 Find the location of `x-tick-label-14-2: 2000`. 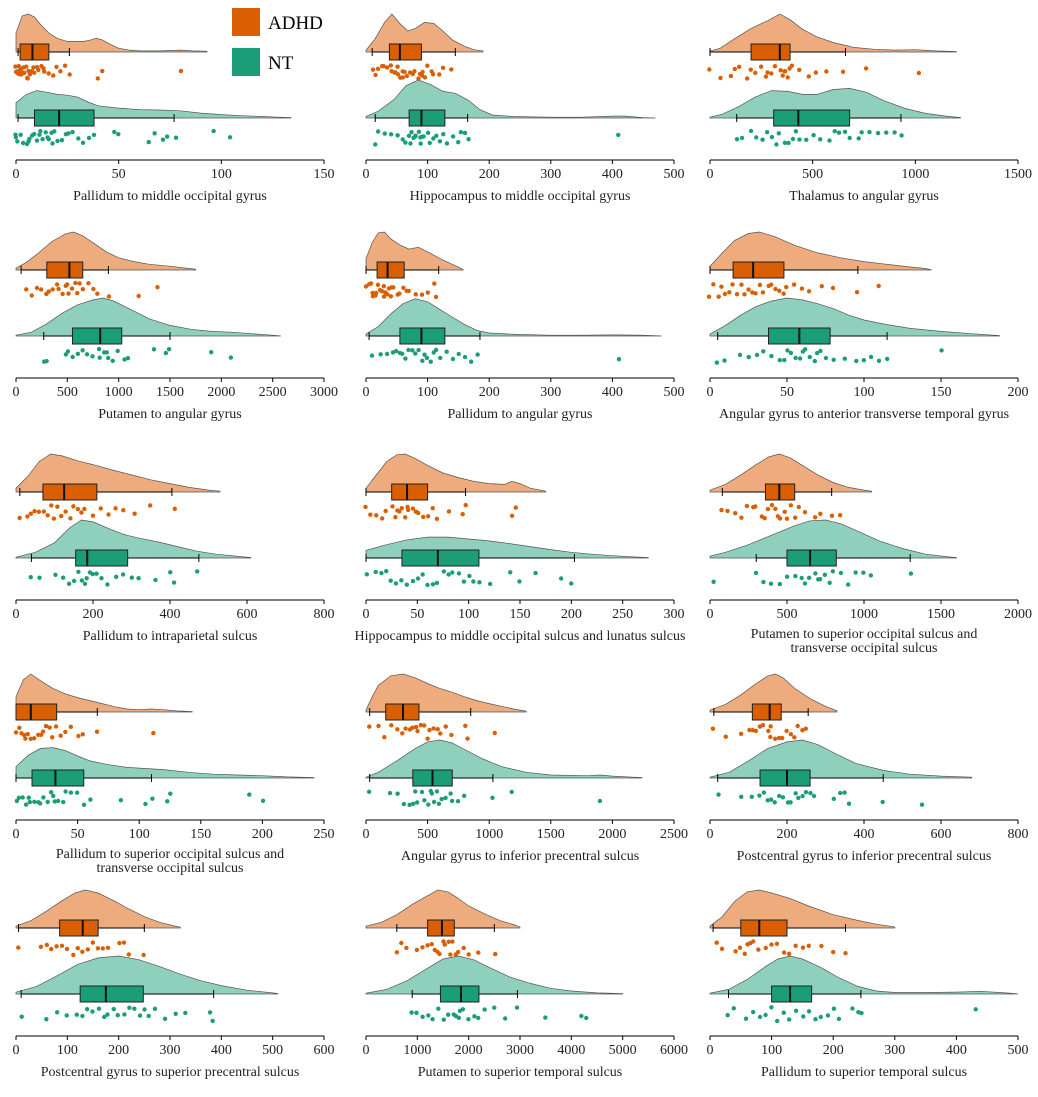

x-tick-label-14-2: 2000 is located at coordinates (469, 1050).